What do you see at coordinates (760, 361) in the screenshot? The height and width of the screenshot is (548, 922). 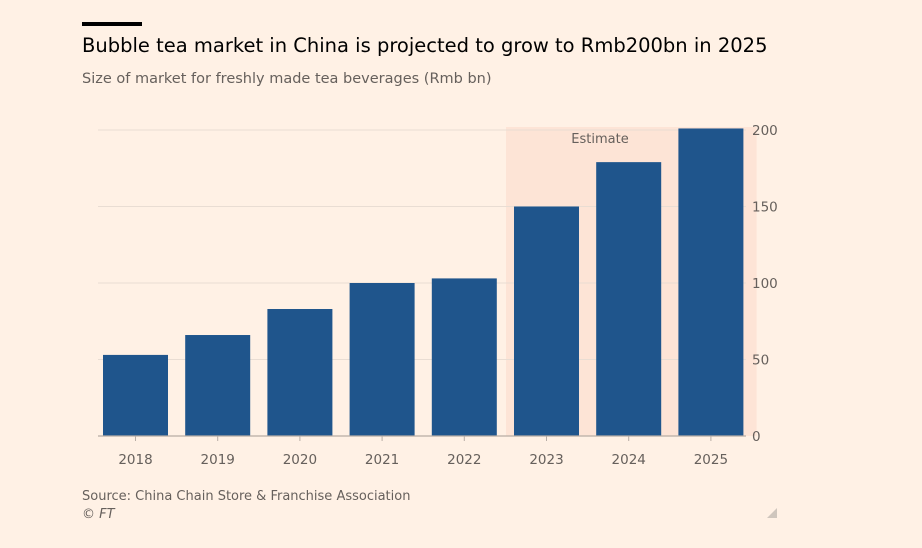 I see `y-tick-label: 50` at bounding box center [760, 361].